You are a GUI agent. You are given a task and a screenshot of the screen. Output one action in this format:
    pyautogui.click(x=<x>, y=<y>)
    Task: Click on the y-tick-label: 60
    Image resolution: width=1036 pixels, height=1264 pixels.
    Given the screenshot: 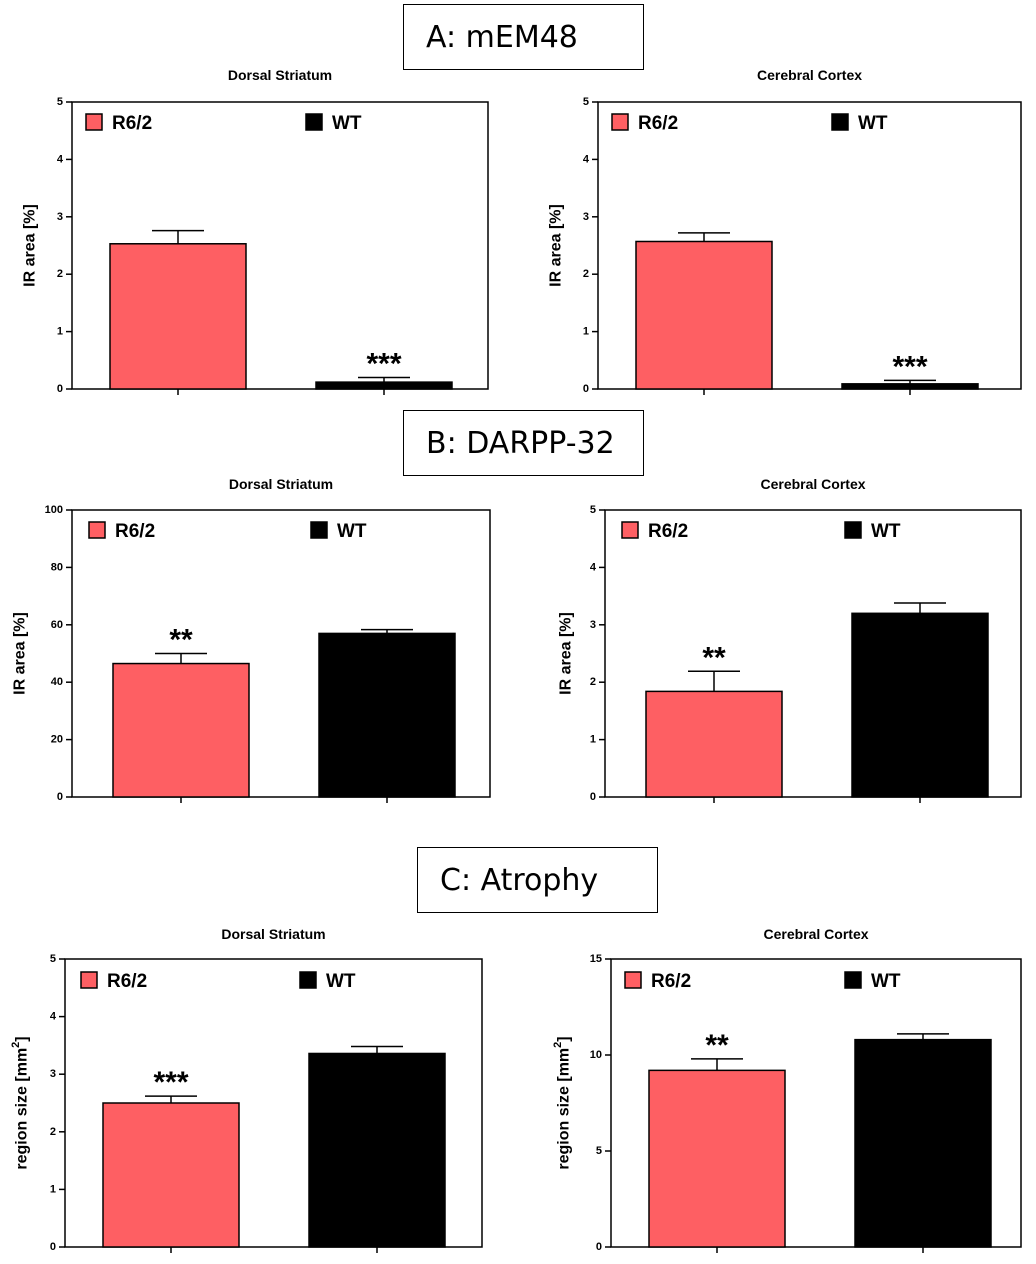 What is the action you would take?
    pyautogui.click(x=57, y=625)
    